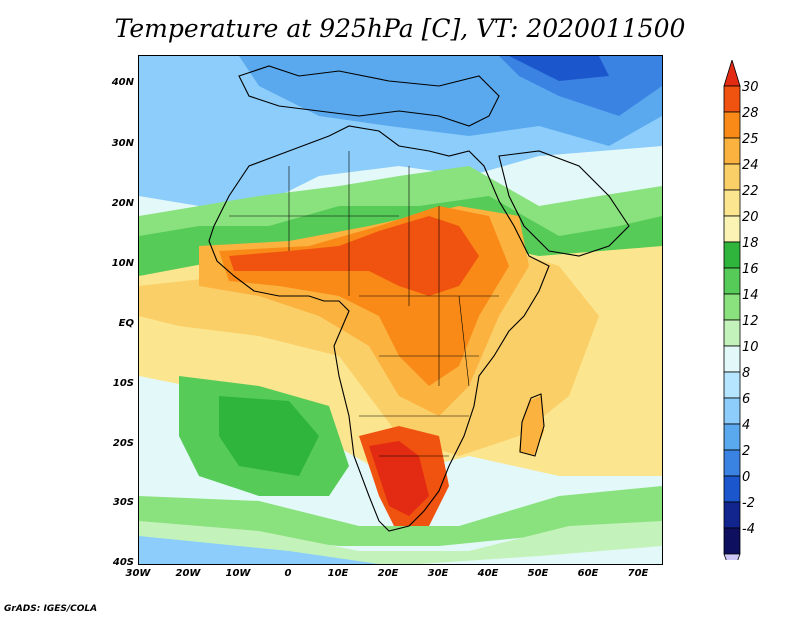 The image size is (800, 618). Describe the element at coordinates (746, 373) in the screenshot. I see `colorbar-label-8: 8` at that location.